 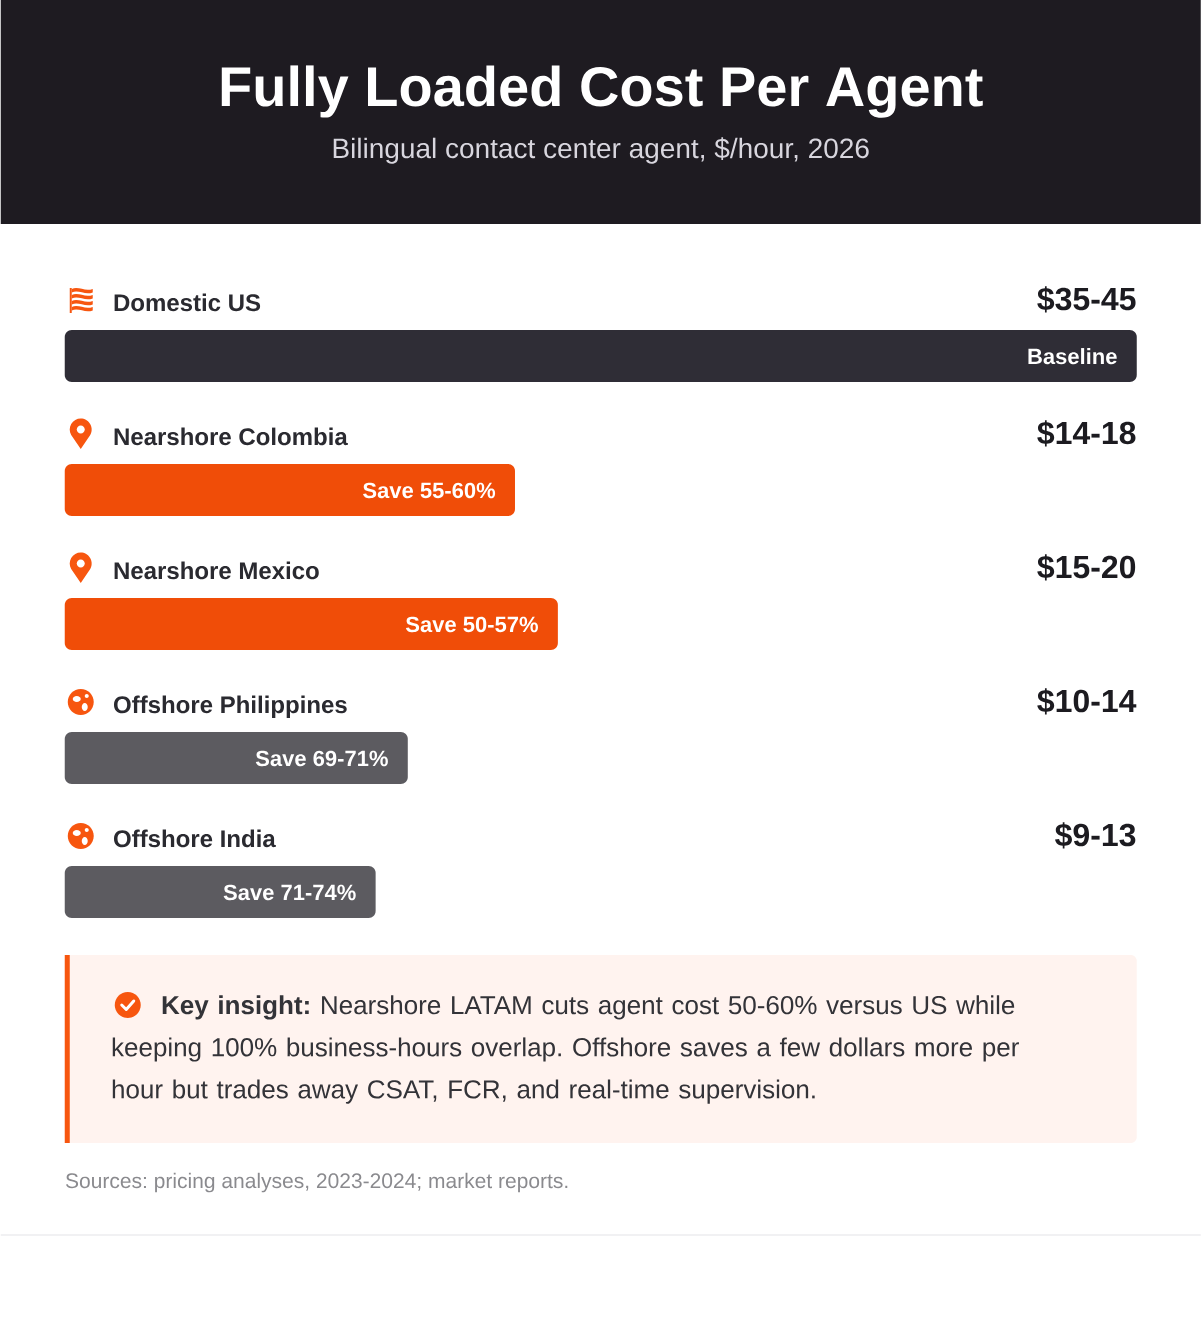 I want to click on annotation: $35-45, so click(x=1086, y=299).